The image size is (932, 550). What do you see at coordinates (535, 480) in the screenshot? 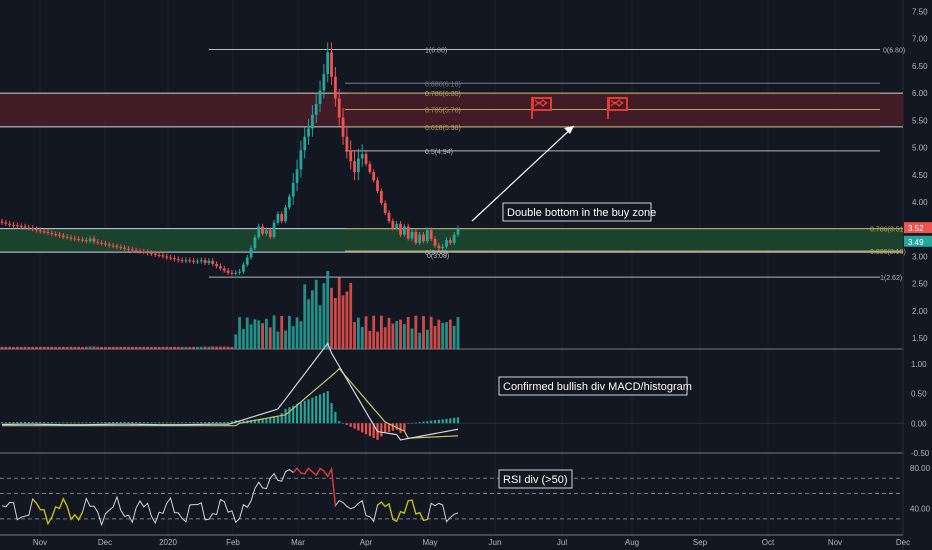
I see `annotation-rsi-div-text: RSI div (>50)` at bounding box center [535, 480].